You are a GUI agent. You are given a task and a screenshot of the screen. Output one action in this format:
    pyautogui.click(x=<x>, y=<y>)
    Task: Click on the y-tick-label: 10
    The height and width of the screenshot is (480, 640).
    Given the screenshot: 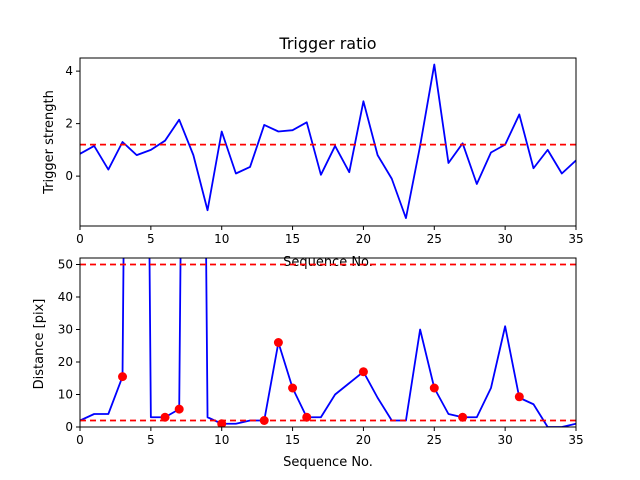 What is the action you would take?
    pyautogui.click(x=65, y=395)
    